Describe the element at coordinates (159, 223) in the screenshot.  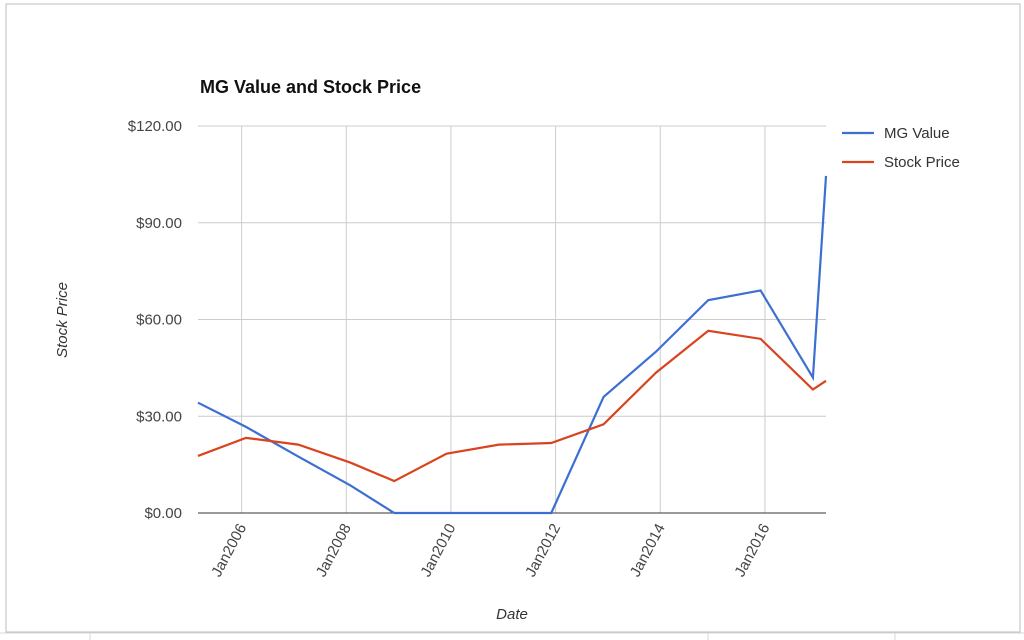
I see `y-tick-label: $90.00` at that location.